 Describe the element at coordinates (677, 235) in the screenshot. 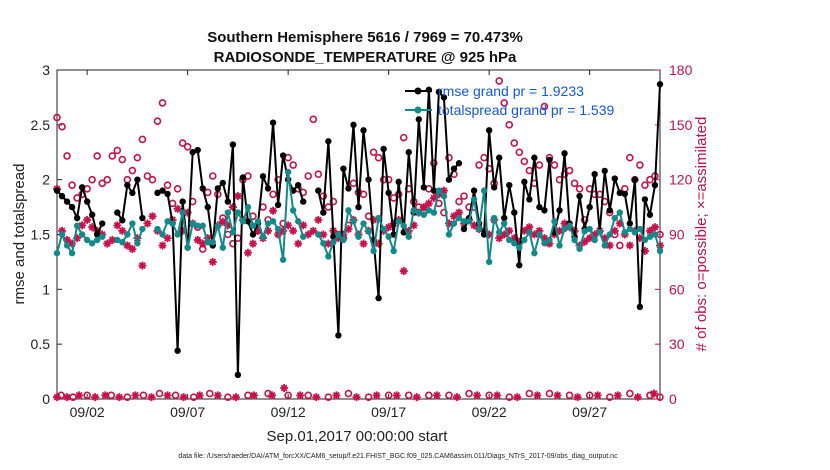

I see `y2-tick-label: 90` at that location.